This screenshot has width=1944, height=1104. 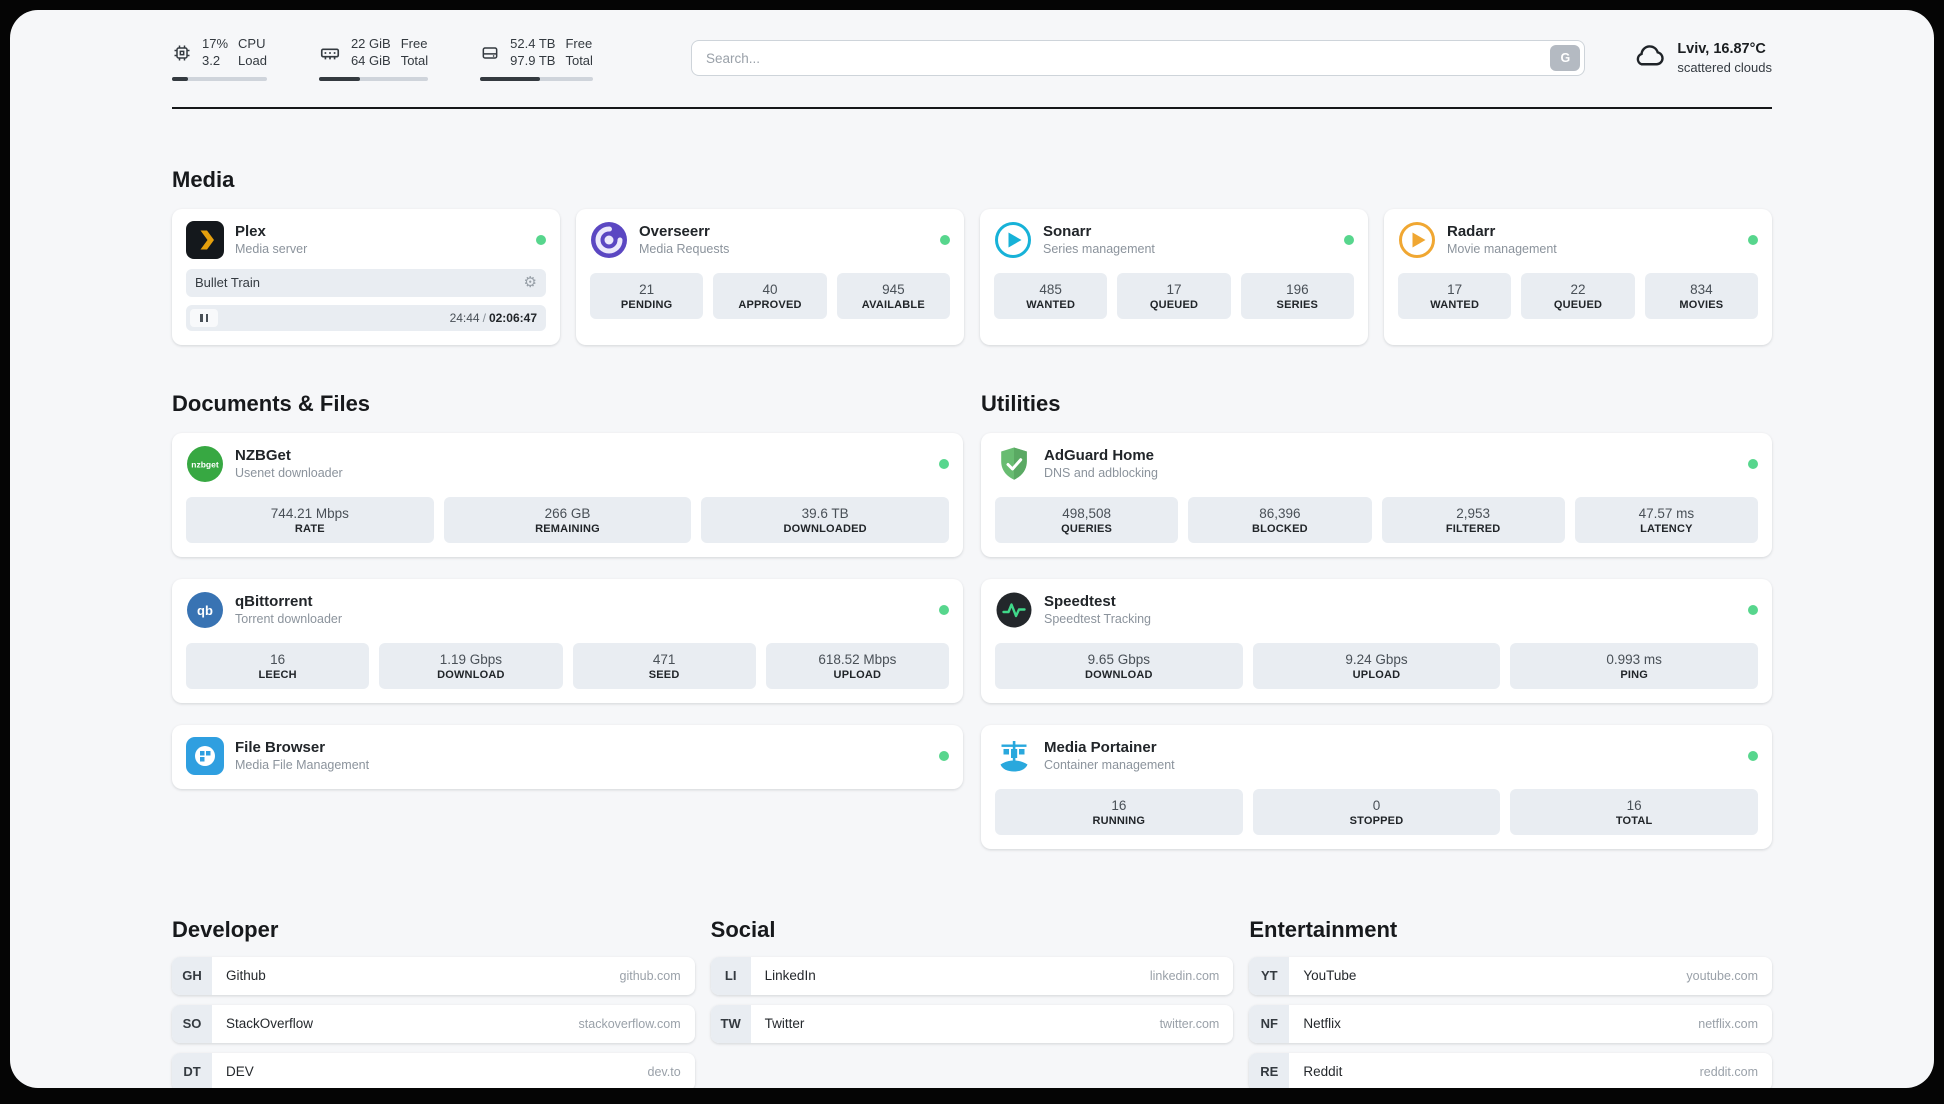 What do you see at coordinates (309, 528) in the screenshot?
I see `stat-label: RATE` at bounding box center [309, 528].